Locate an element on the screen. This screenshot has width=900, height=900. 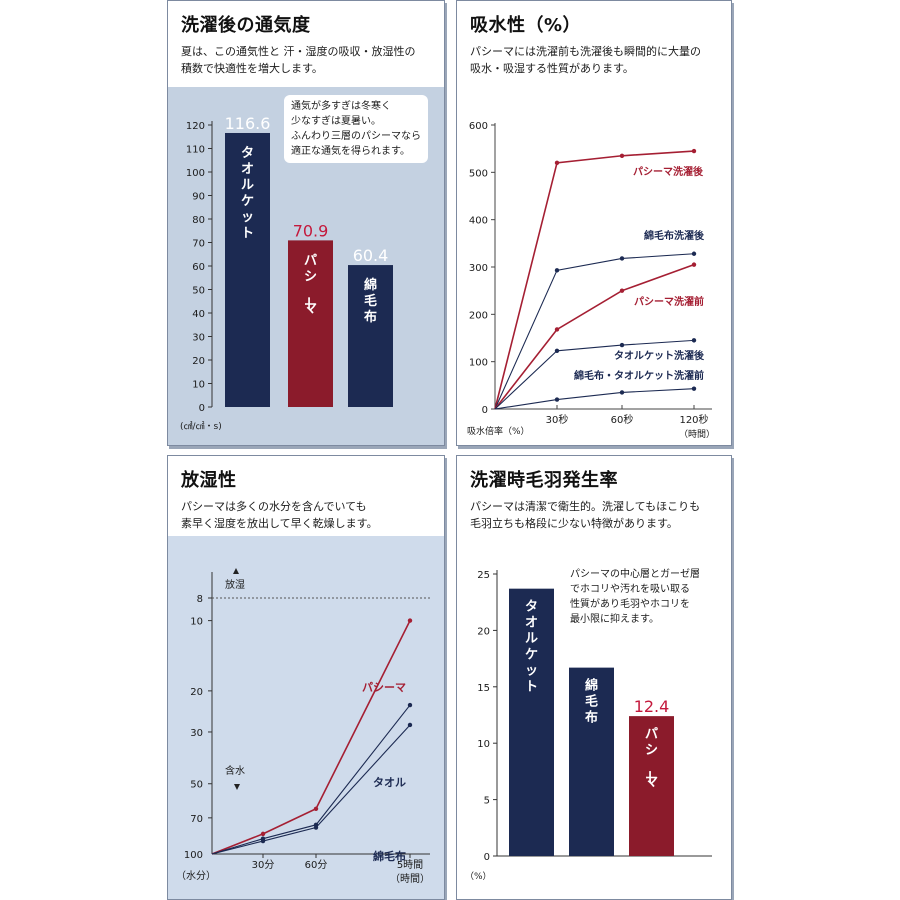
y-tick-label: 40 is located at coordinates (198, 314).